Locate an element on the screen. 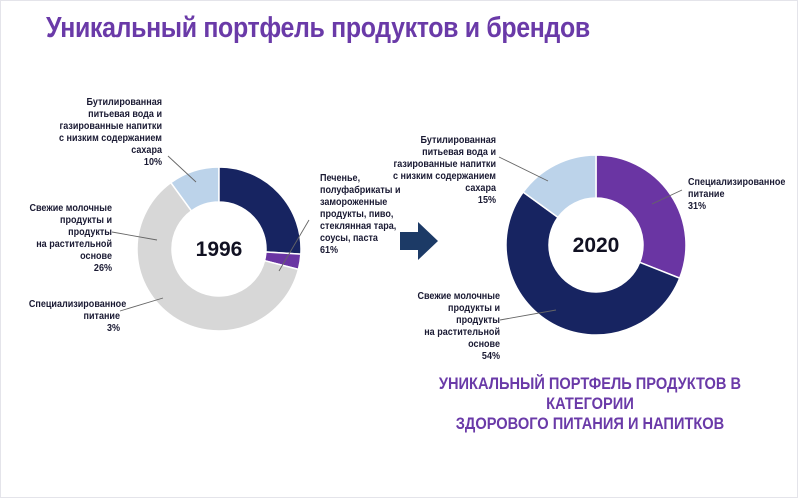 Image resolution: width=800 pixels, height=500 pixels. pct-dairy-1996: 26% is located at coordinates (102, 268).